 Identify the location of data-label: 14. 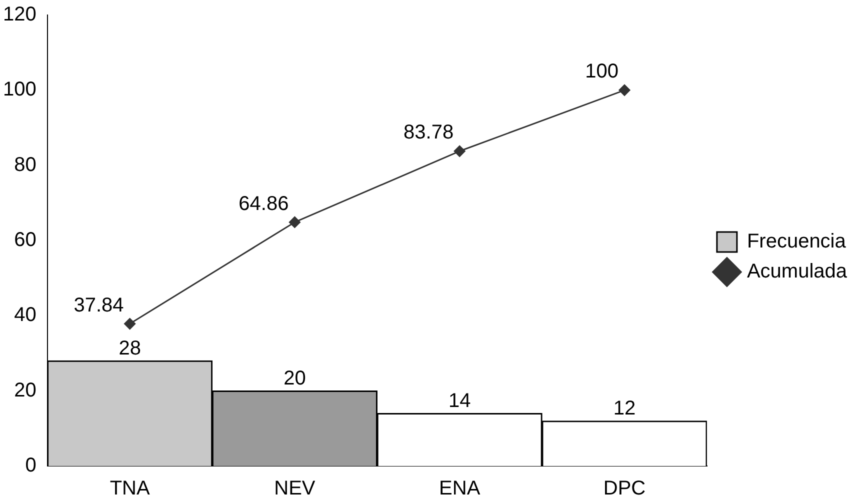
(459, 401).